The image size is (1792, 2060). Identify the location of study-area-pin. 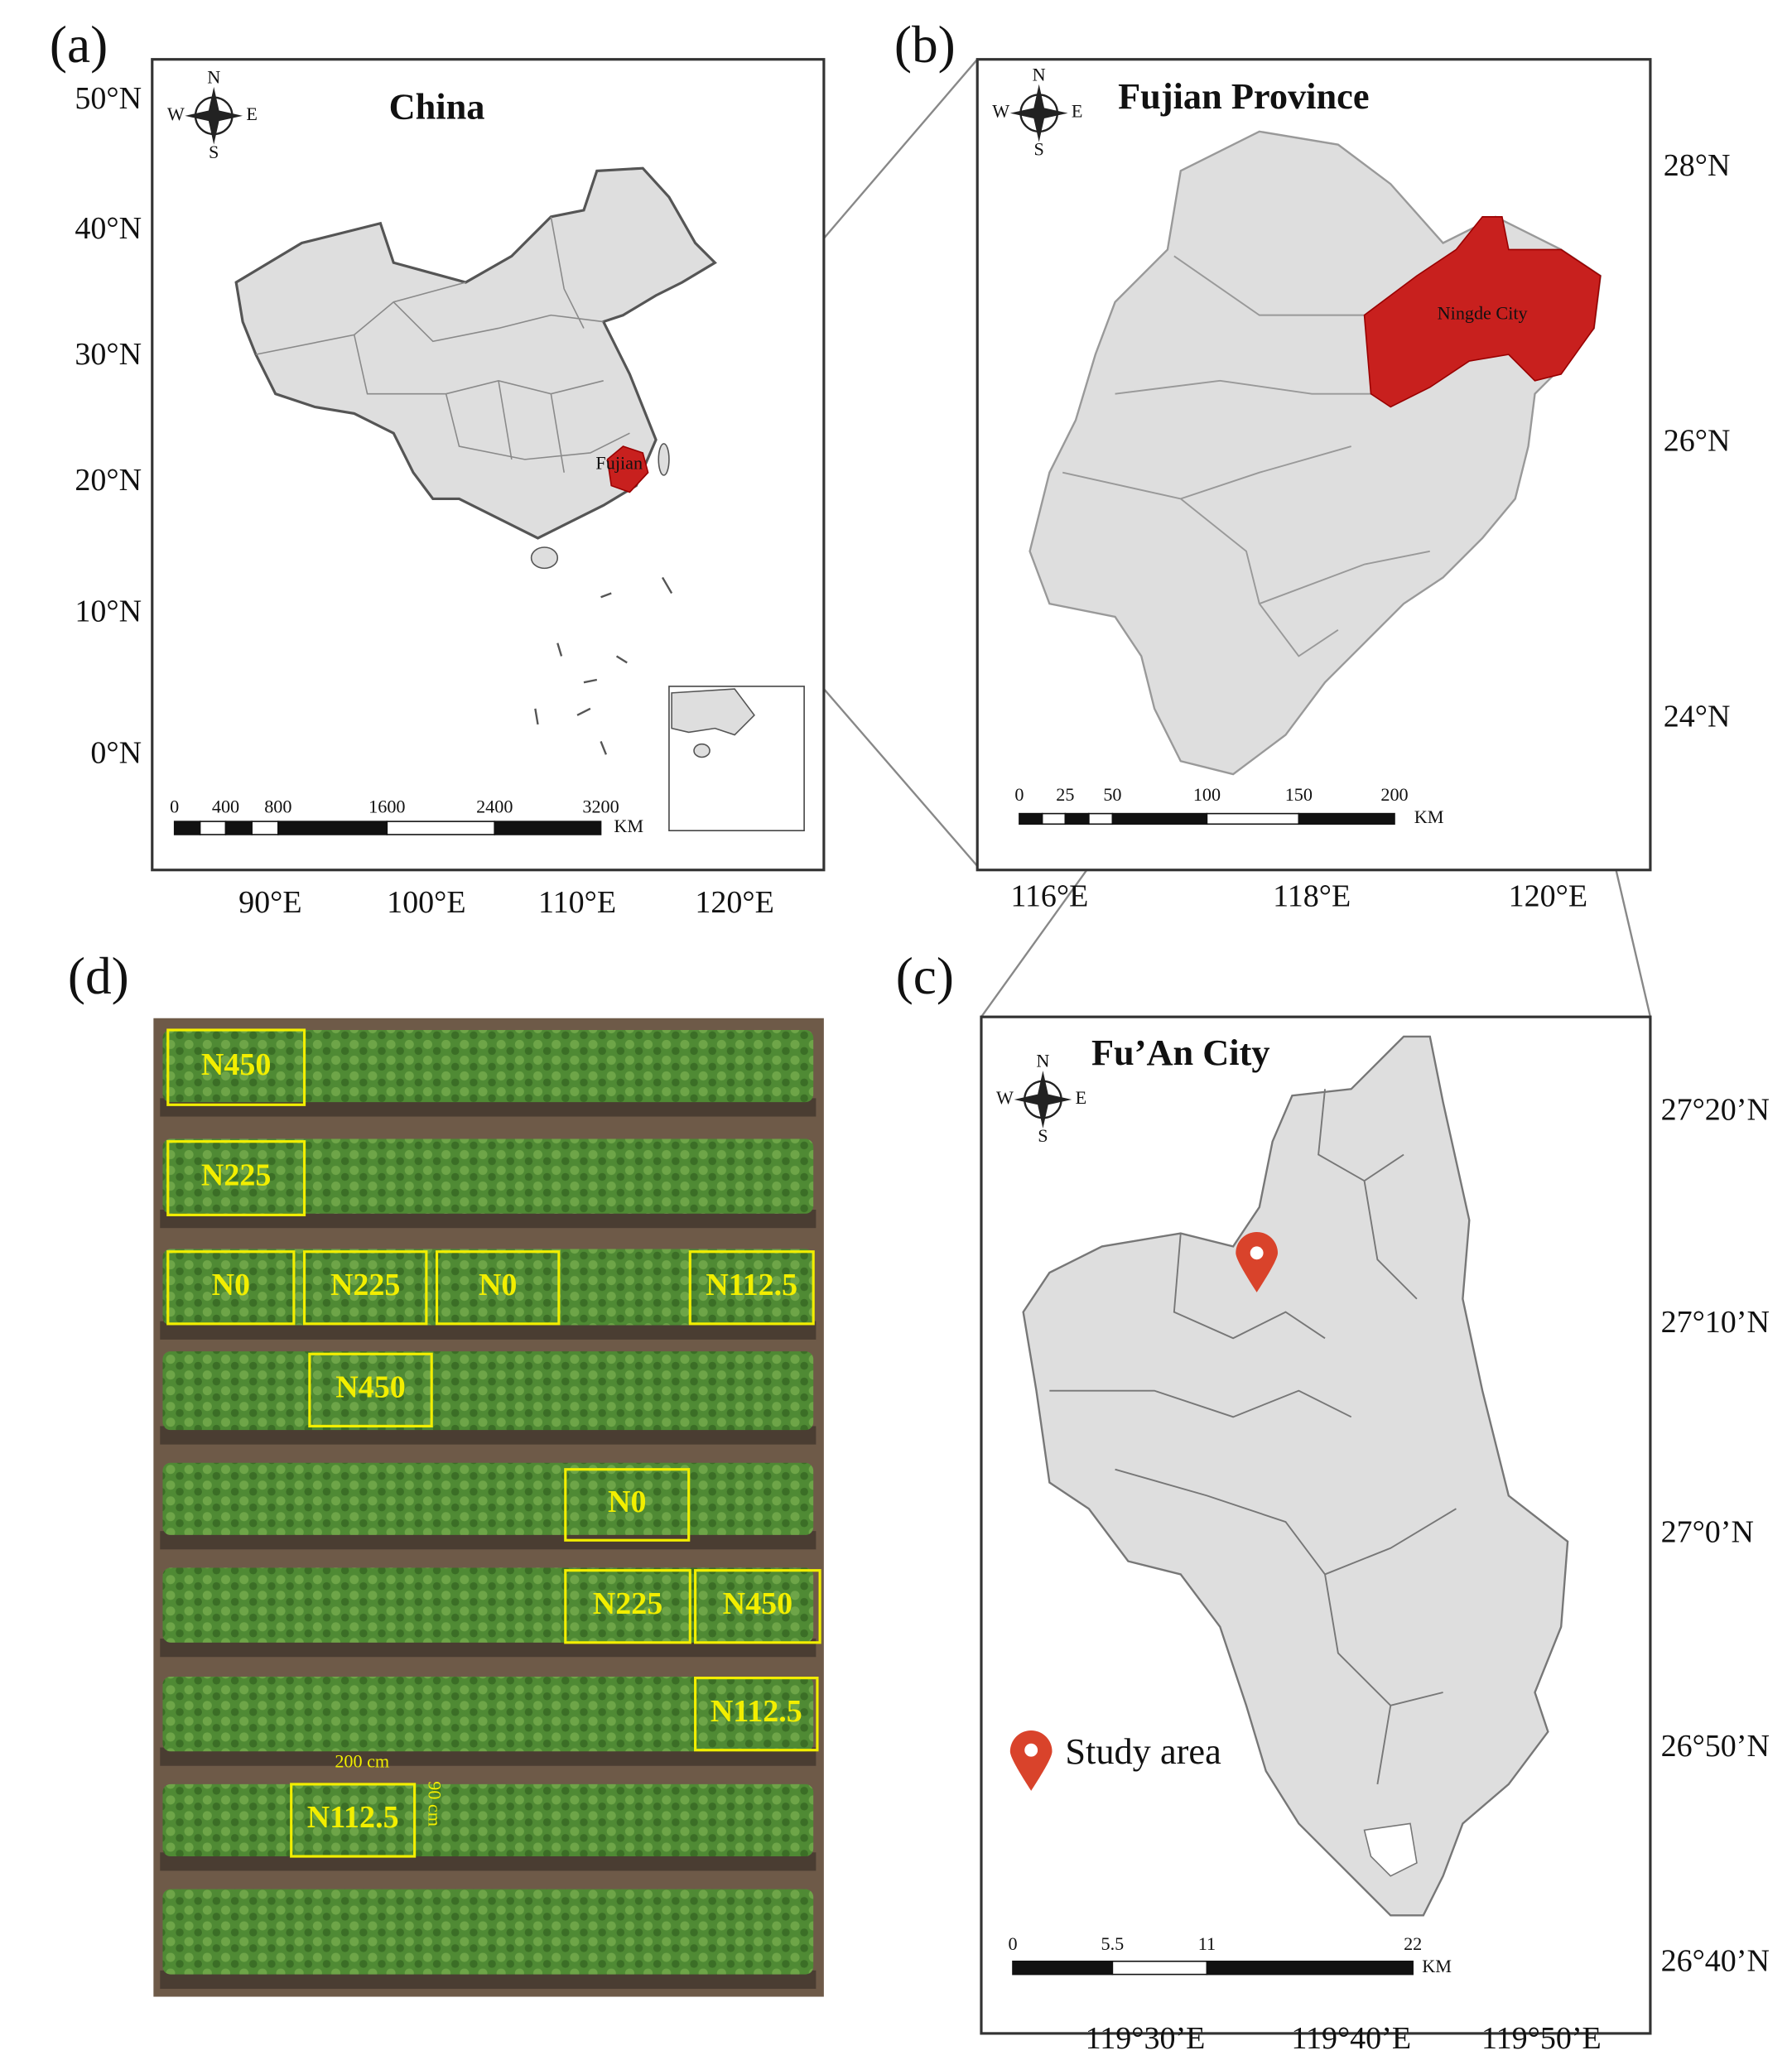
(1257, 1262).